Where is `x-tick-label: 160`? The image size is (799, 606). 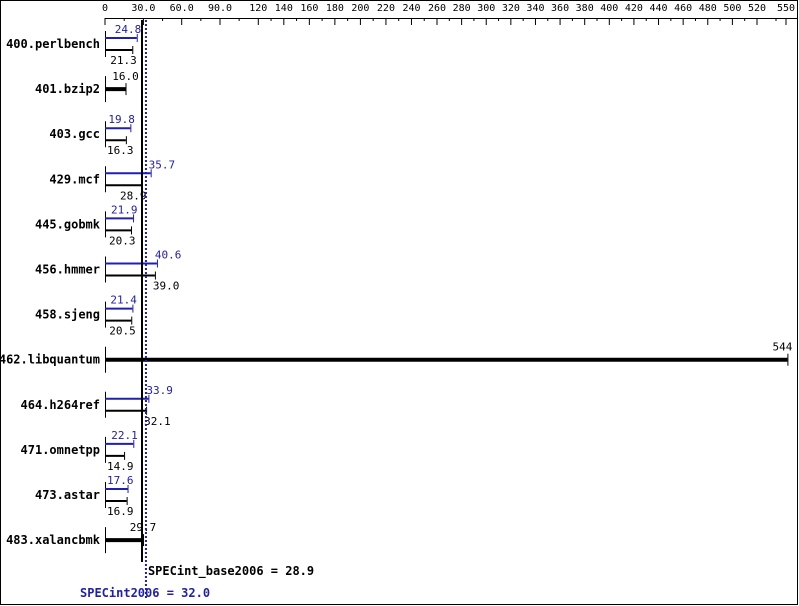 x-tick-label: 160 is located at coordinates (309, 8).